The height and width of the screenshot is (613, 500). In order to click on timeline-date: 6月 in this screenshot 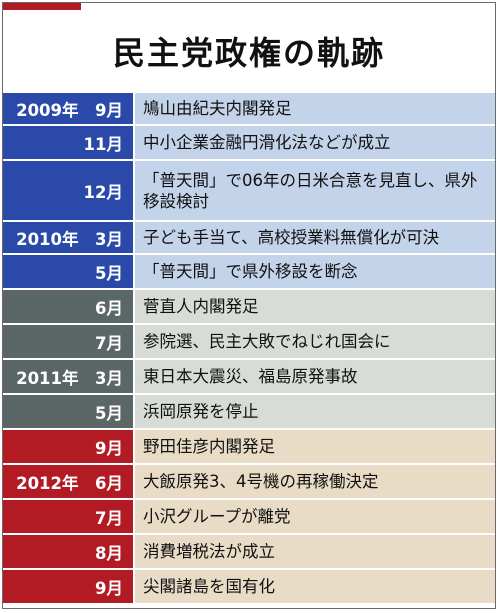, I will do `click(69, 306)`.